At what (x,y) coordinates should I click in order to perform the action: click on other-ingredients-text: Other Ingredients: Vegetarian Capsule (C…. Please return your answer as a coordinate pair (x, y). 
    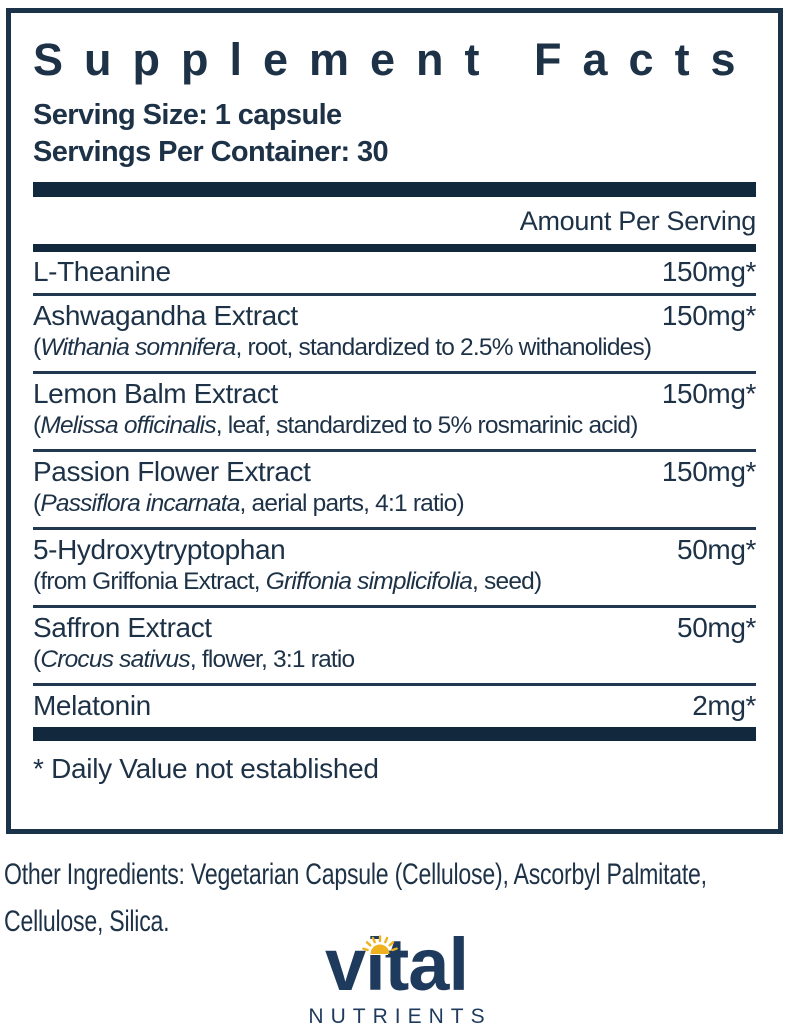
    Looking at the image, I should click on (355, 898).